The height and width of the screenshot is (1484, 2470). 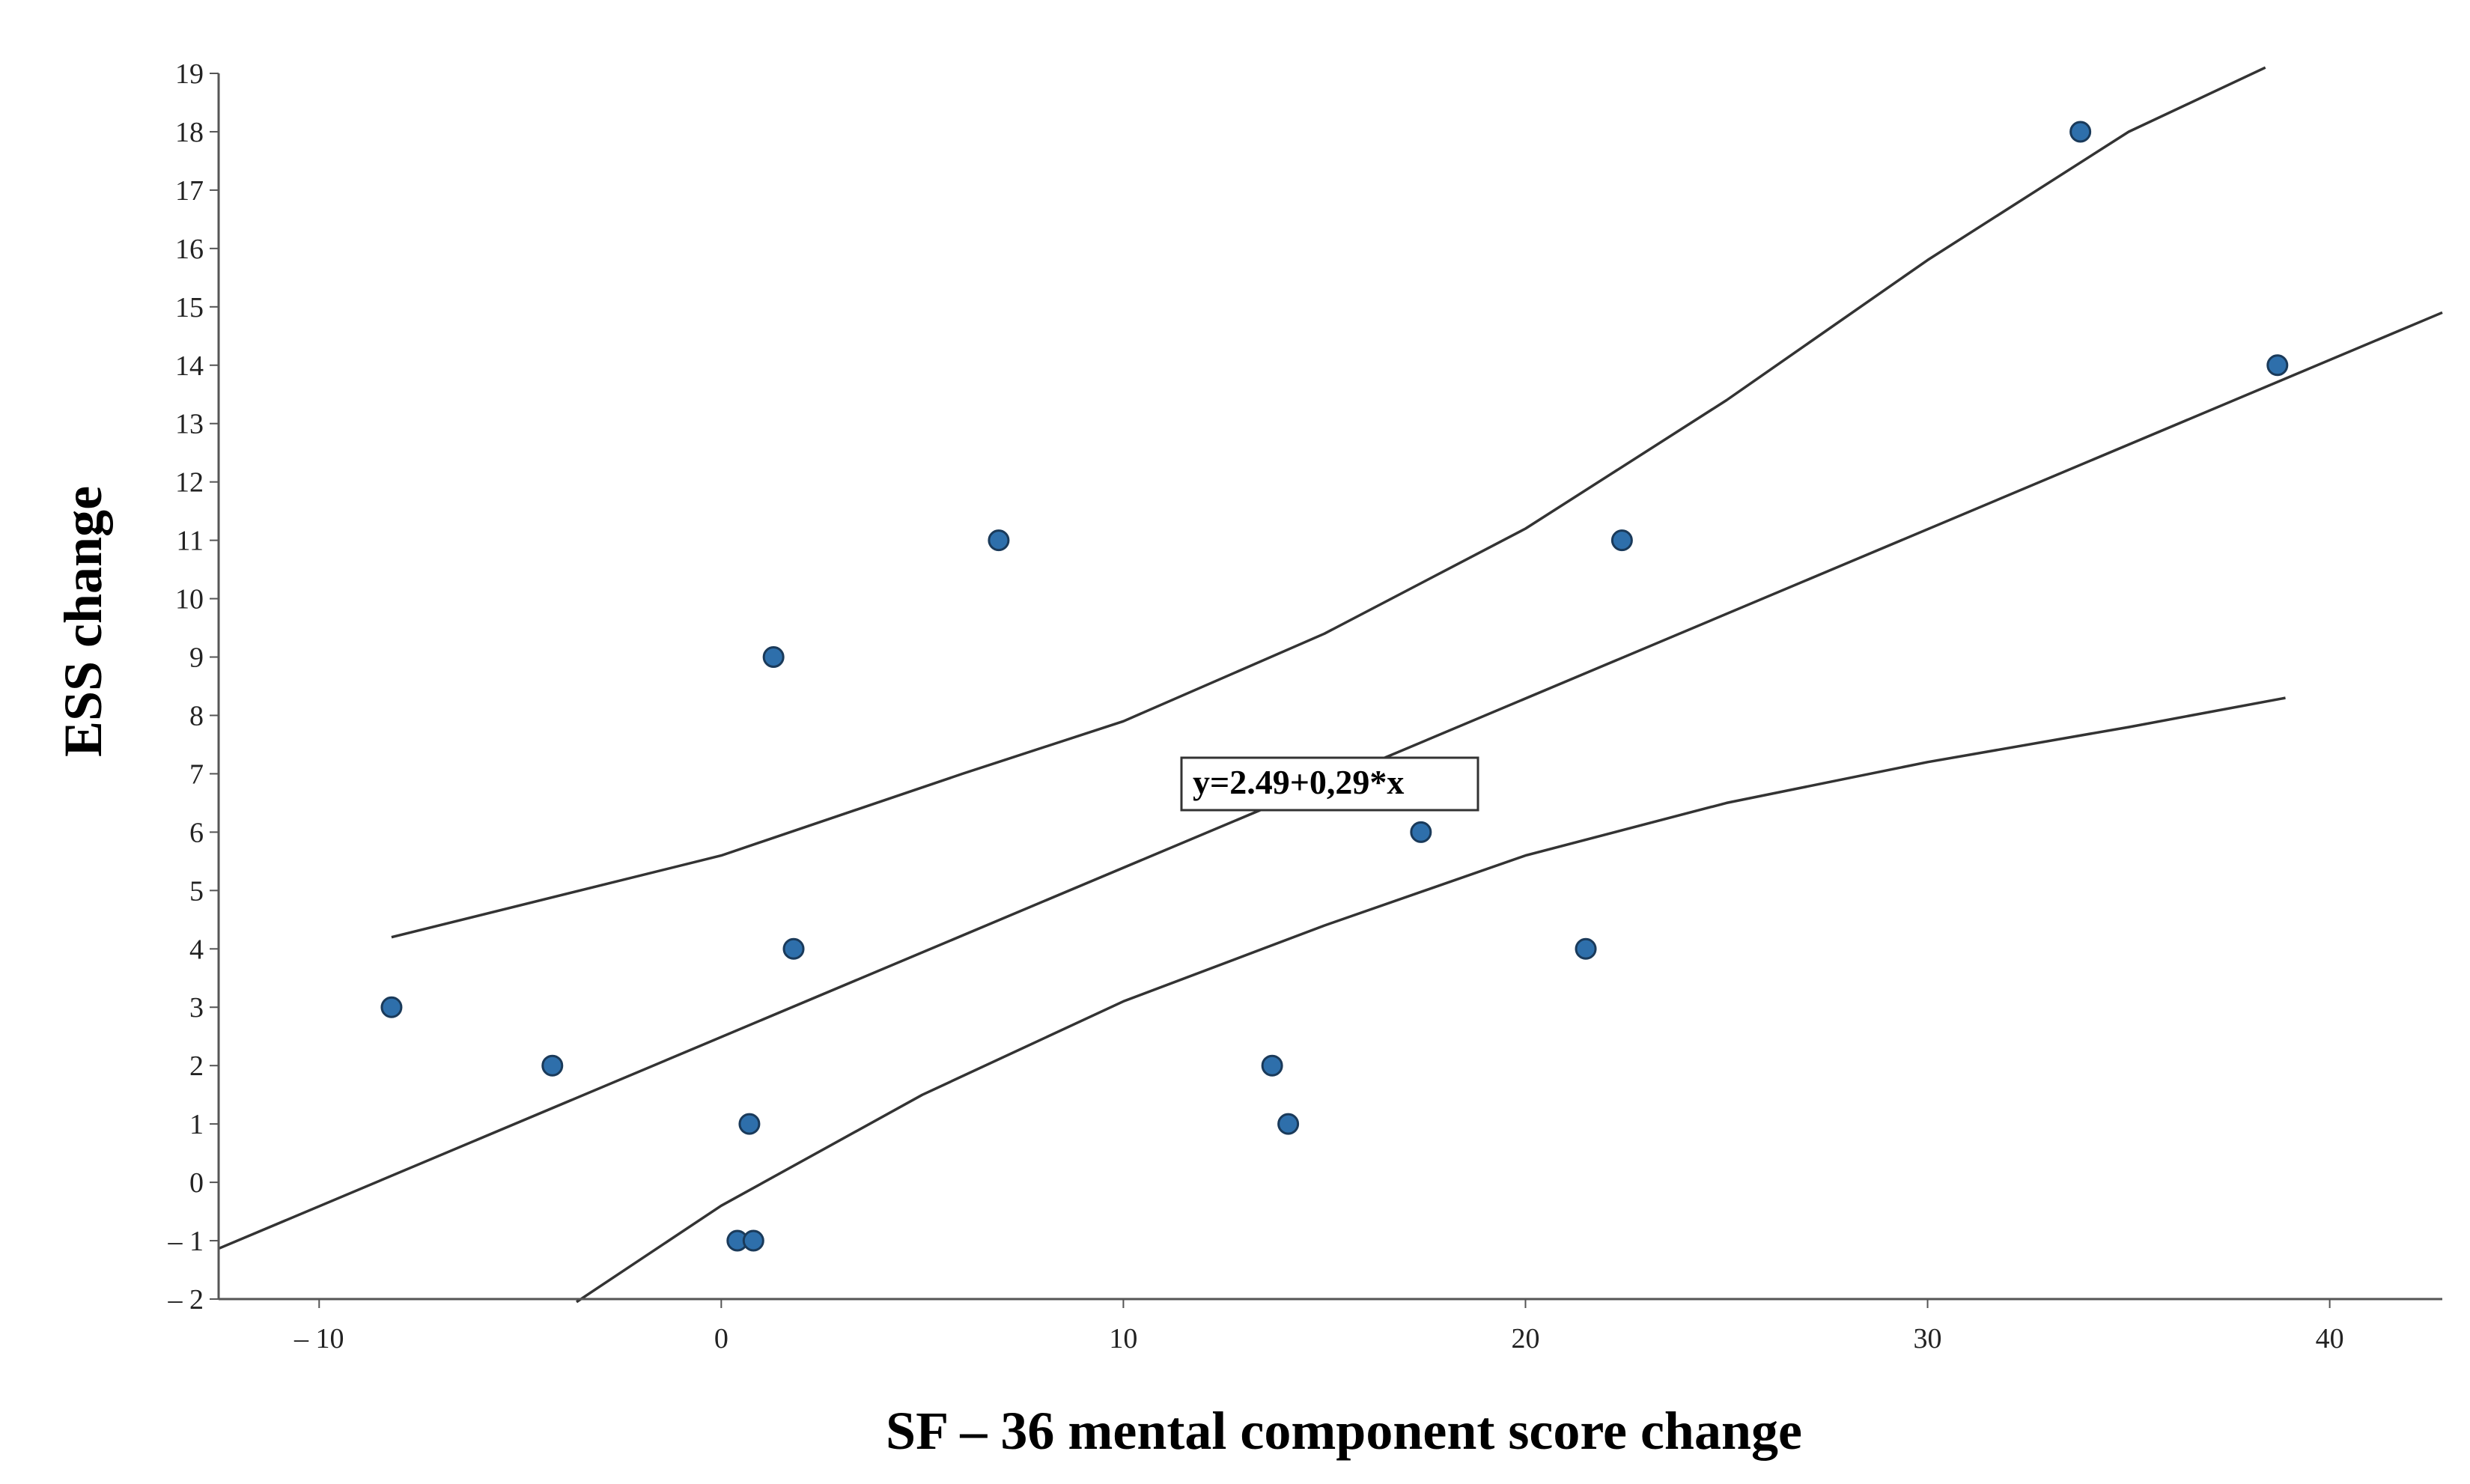 I want to click on y-tick-label: 1, so click(x=197, y=1124).